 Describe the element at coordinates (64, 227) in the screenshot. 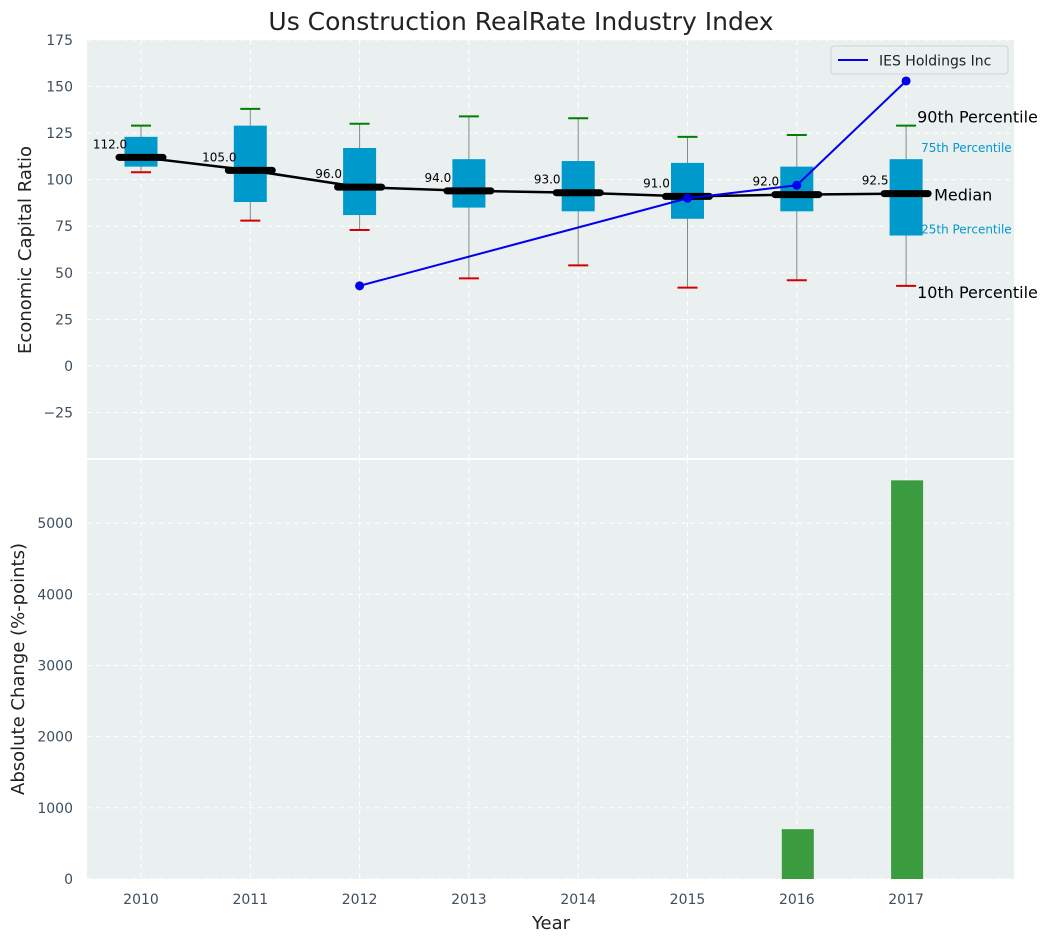

I see `top-y-tick-label: 75` at that location.